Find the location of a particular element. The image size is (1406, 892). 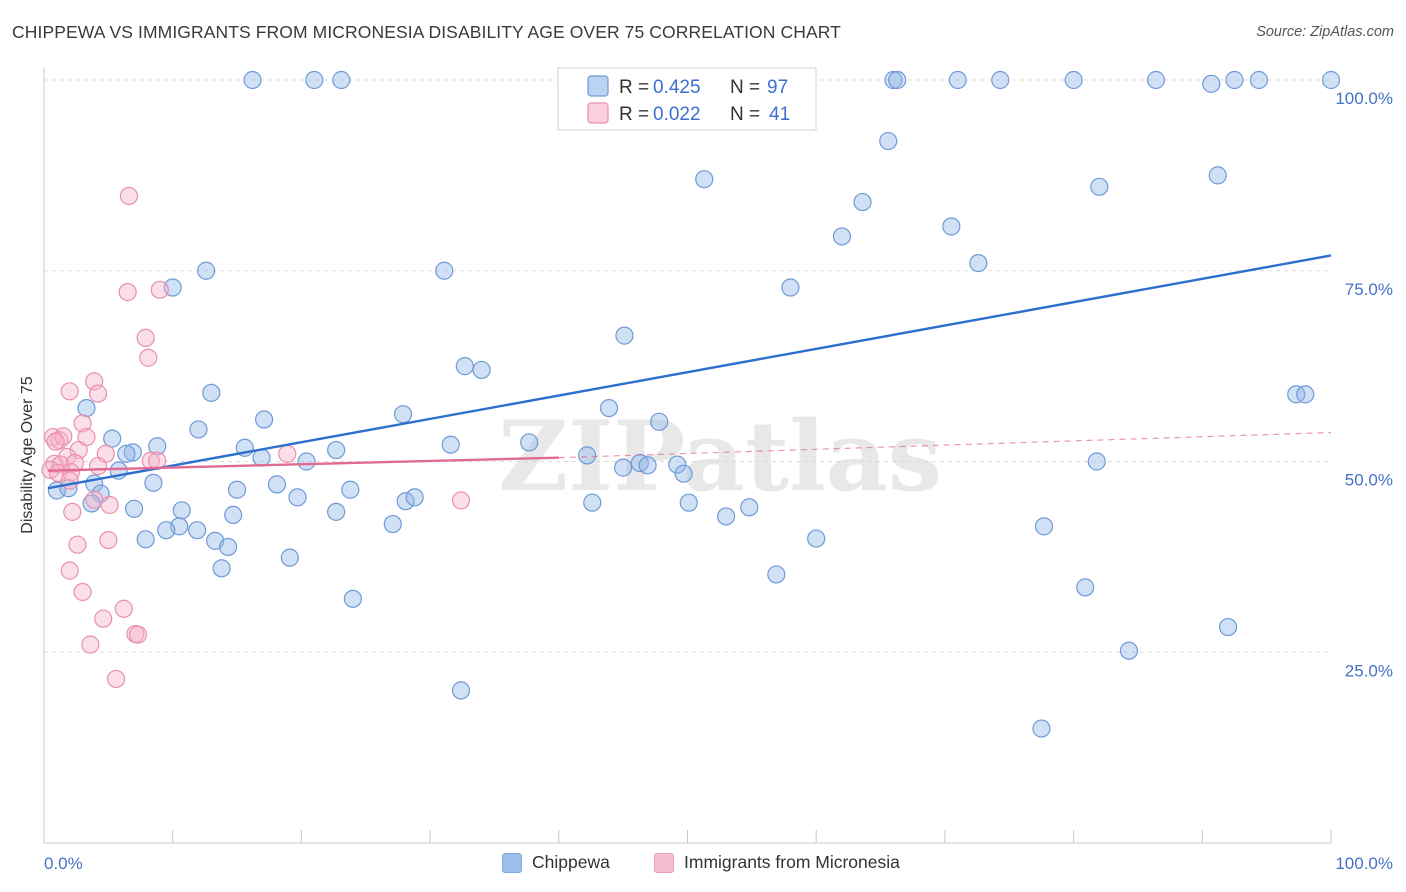

legend-n-label-micronesia: N = is located at coordinates (745, 114).